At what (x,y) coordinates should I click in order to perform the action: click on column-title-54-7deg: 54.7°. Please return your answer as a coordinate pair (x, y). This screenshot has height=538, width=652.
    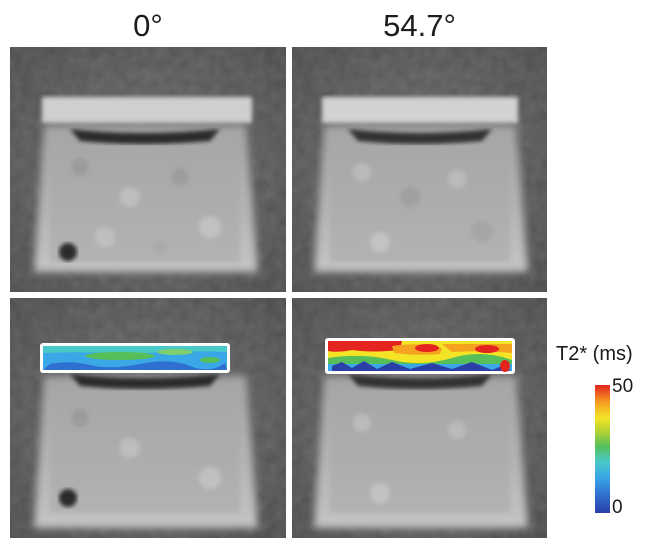
    Looking at the image, I should click on (419, 25).